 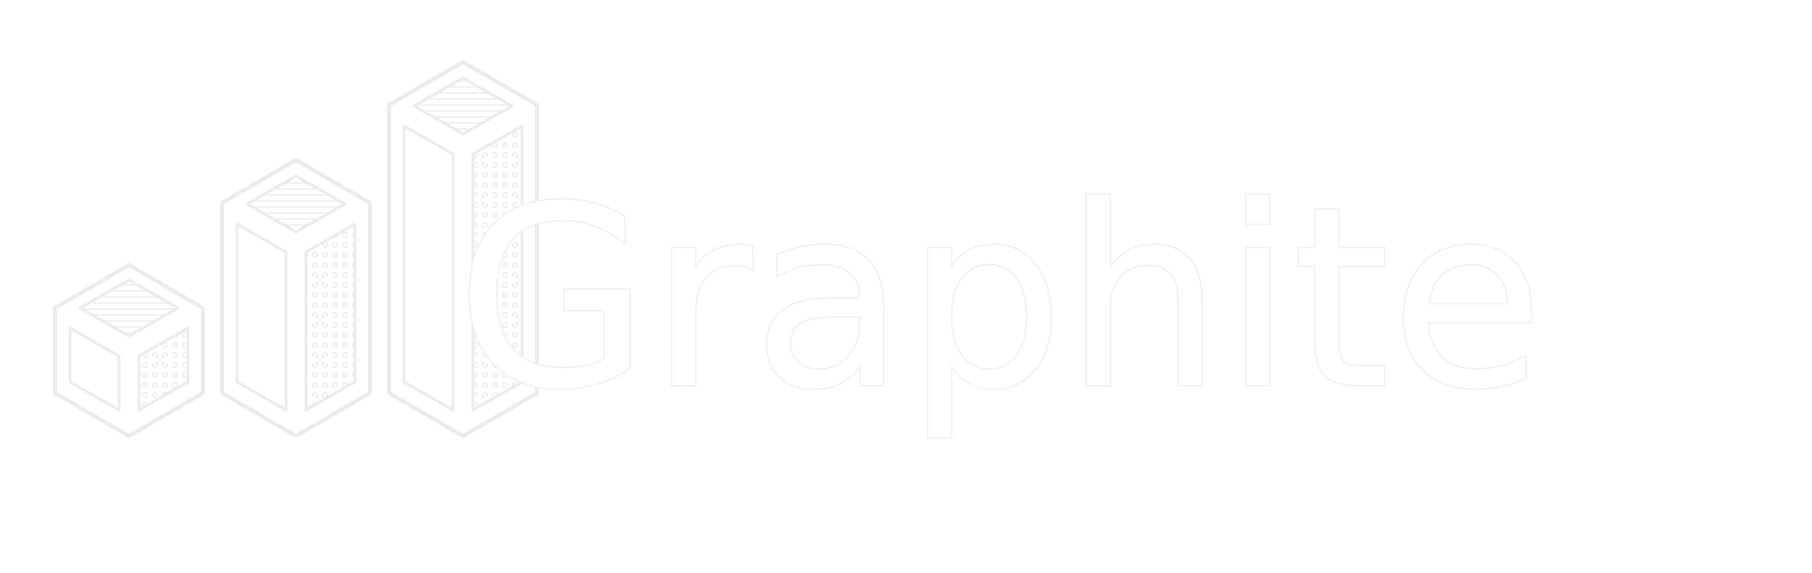 What do you see at coordinates (129, 350) in the screenshot?
I see `cube-small` at bounding box center [129, 350].